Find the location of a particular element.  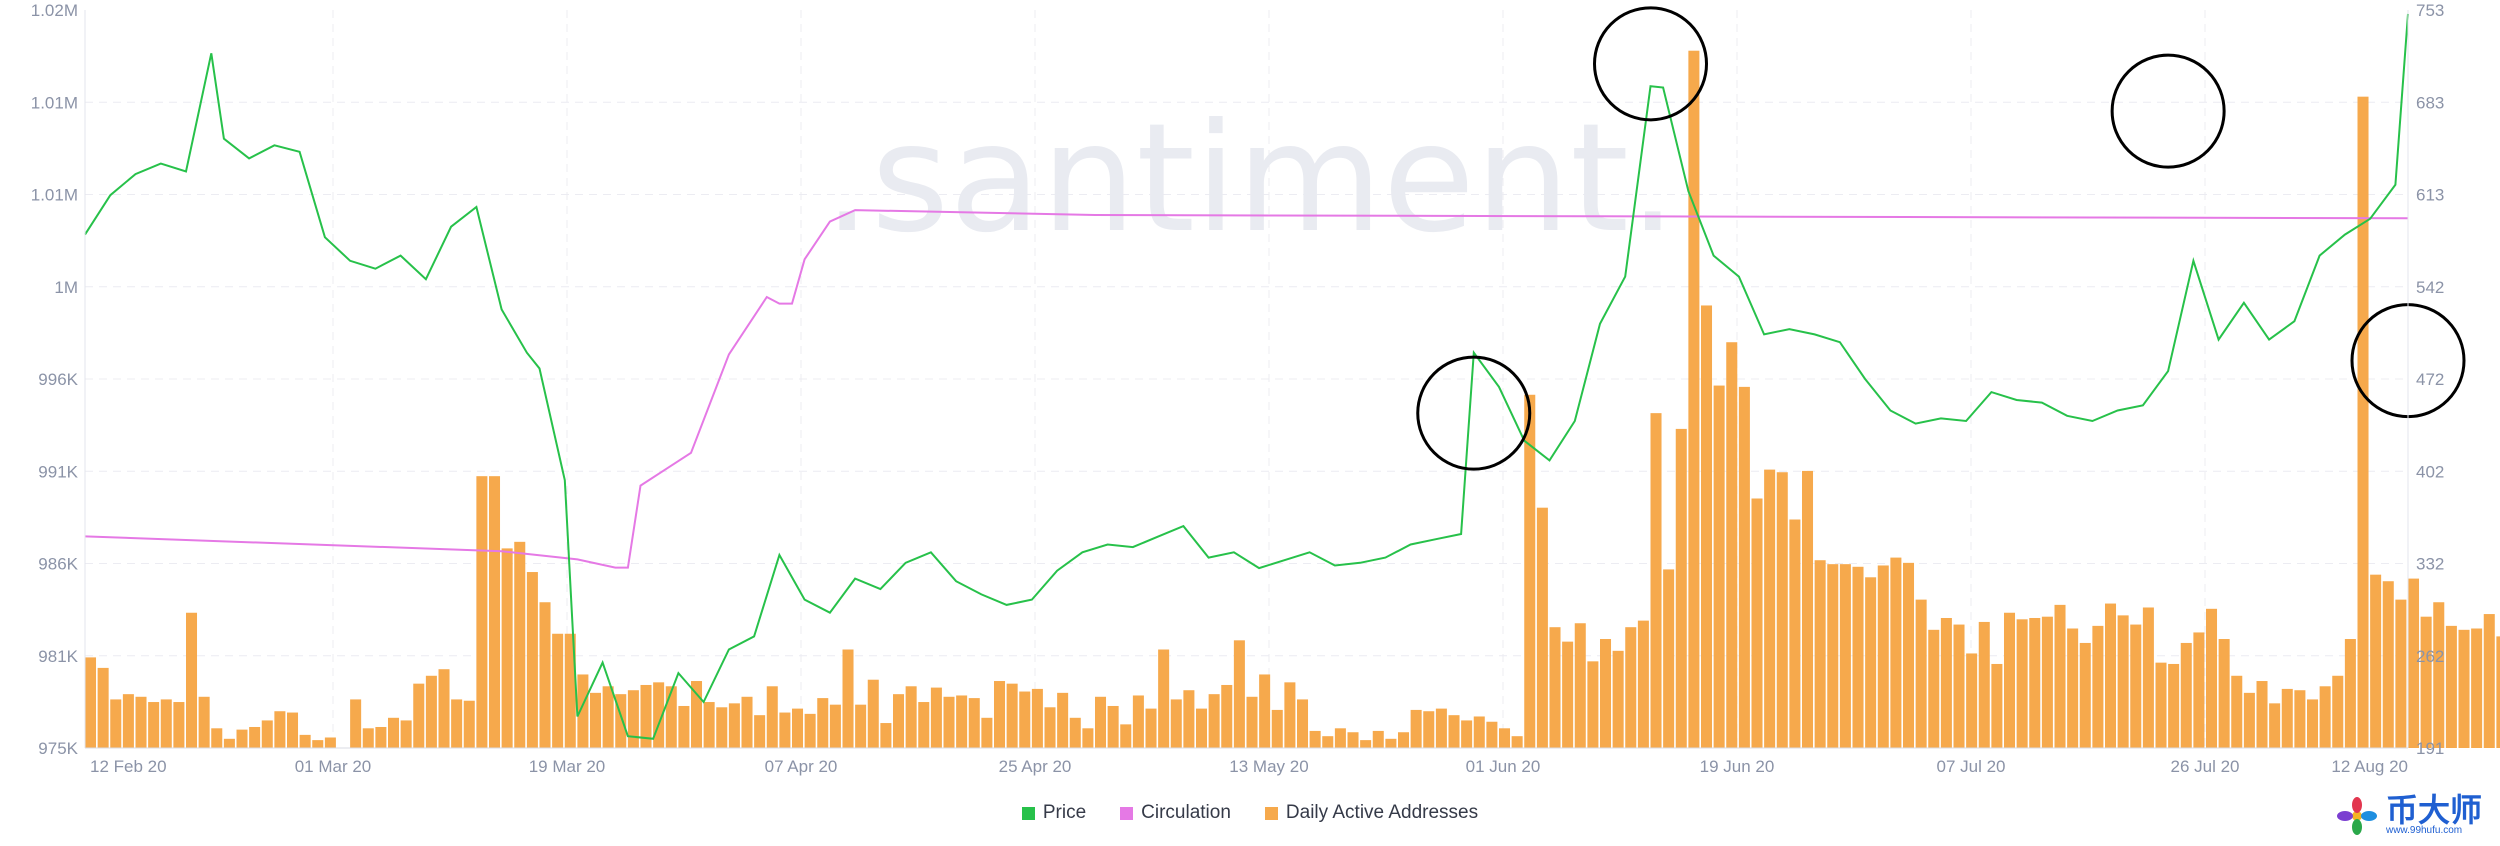

flower-icon is located at coordinates (2356, 815).